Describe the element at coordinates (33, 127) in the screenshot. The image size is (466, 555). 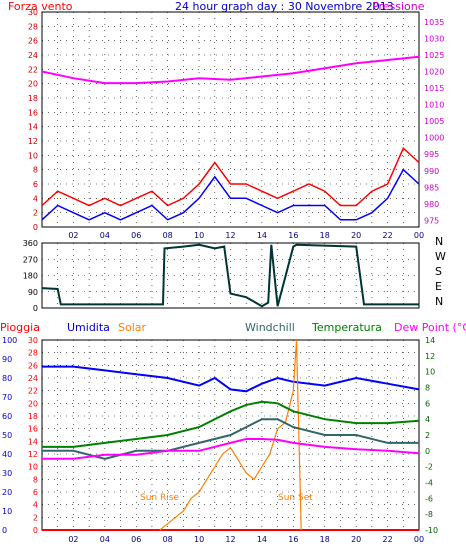
I see `wind-y-tick: 14` at that location.